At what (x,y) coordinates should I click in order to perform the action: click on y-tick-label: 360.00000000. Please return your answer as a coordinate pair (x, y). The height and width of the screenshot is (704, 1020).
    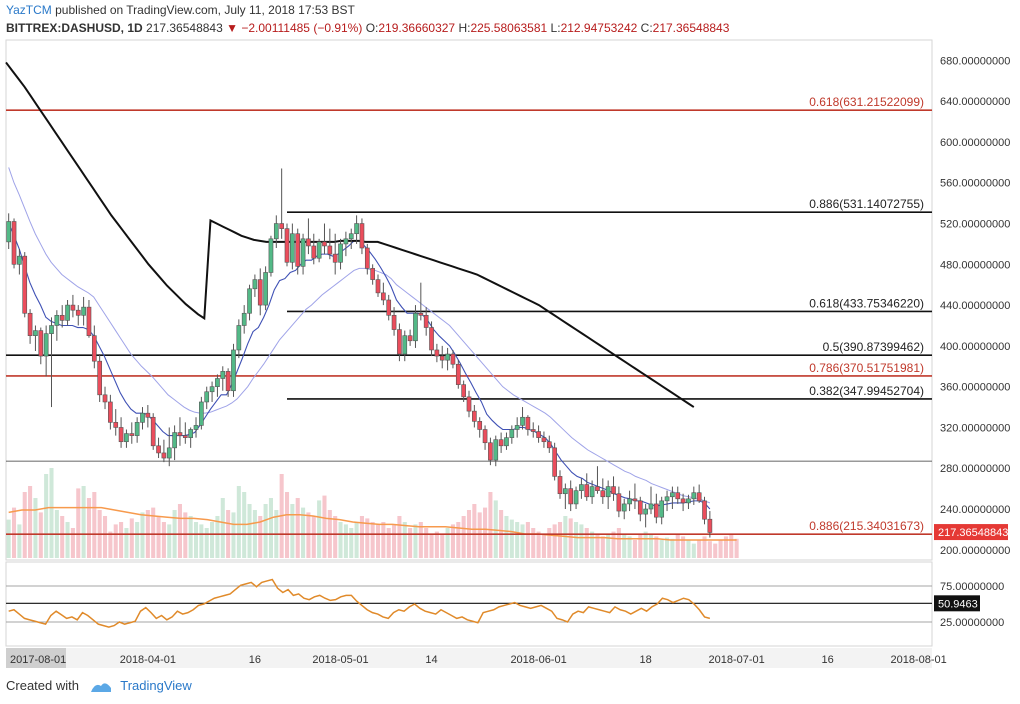
    Looking at the image, I should click on (975, 388).